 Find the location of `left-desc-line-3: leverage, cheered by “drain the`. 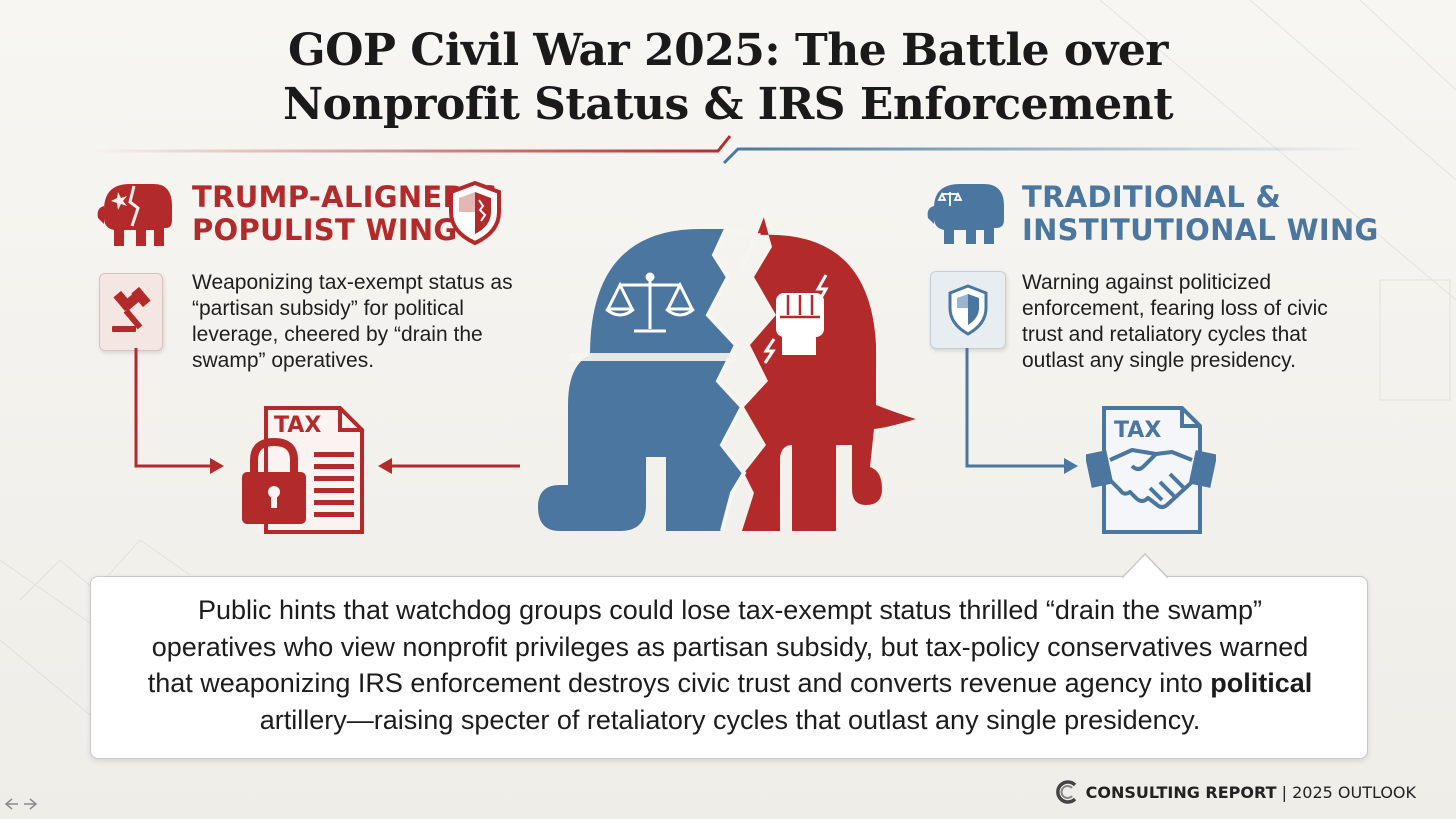

left-desc-line-3: leverage, cheered by “drain the is located at coordinates (337, 334).